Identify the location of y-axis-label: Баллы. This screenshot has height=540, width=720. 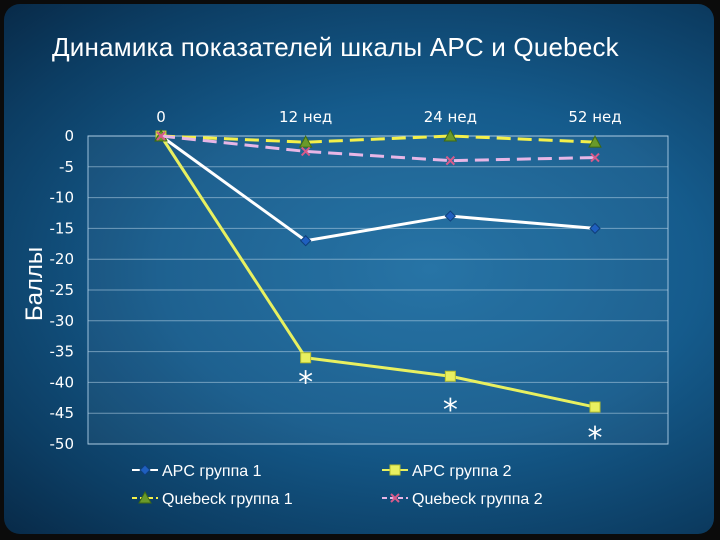
(34, 284).